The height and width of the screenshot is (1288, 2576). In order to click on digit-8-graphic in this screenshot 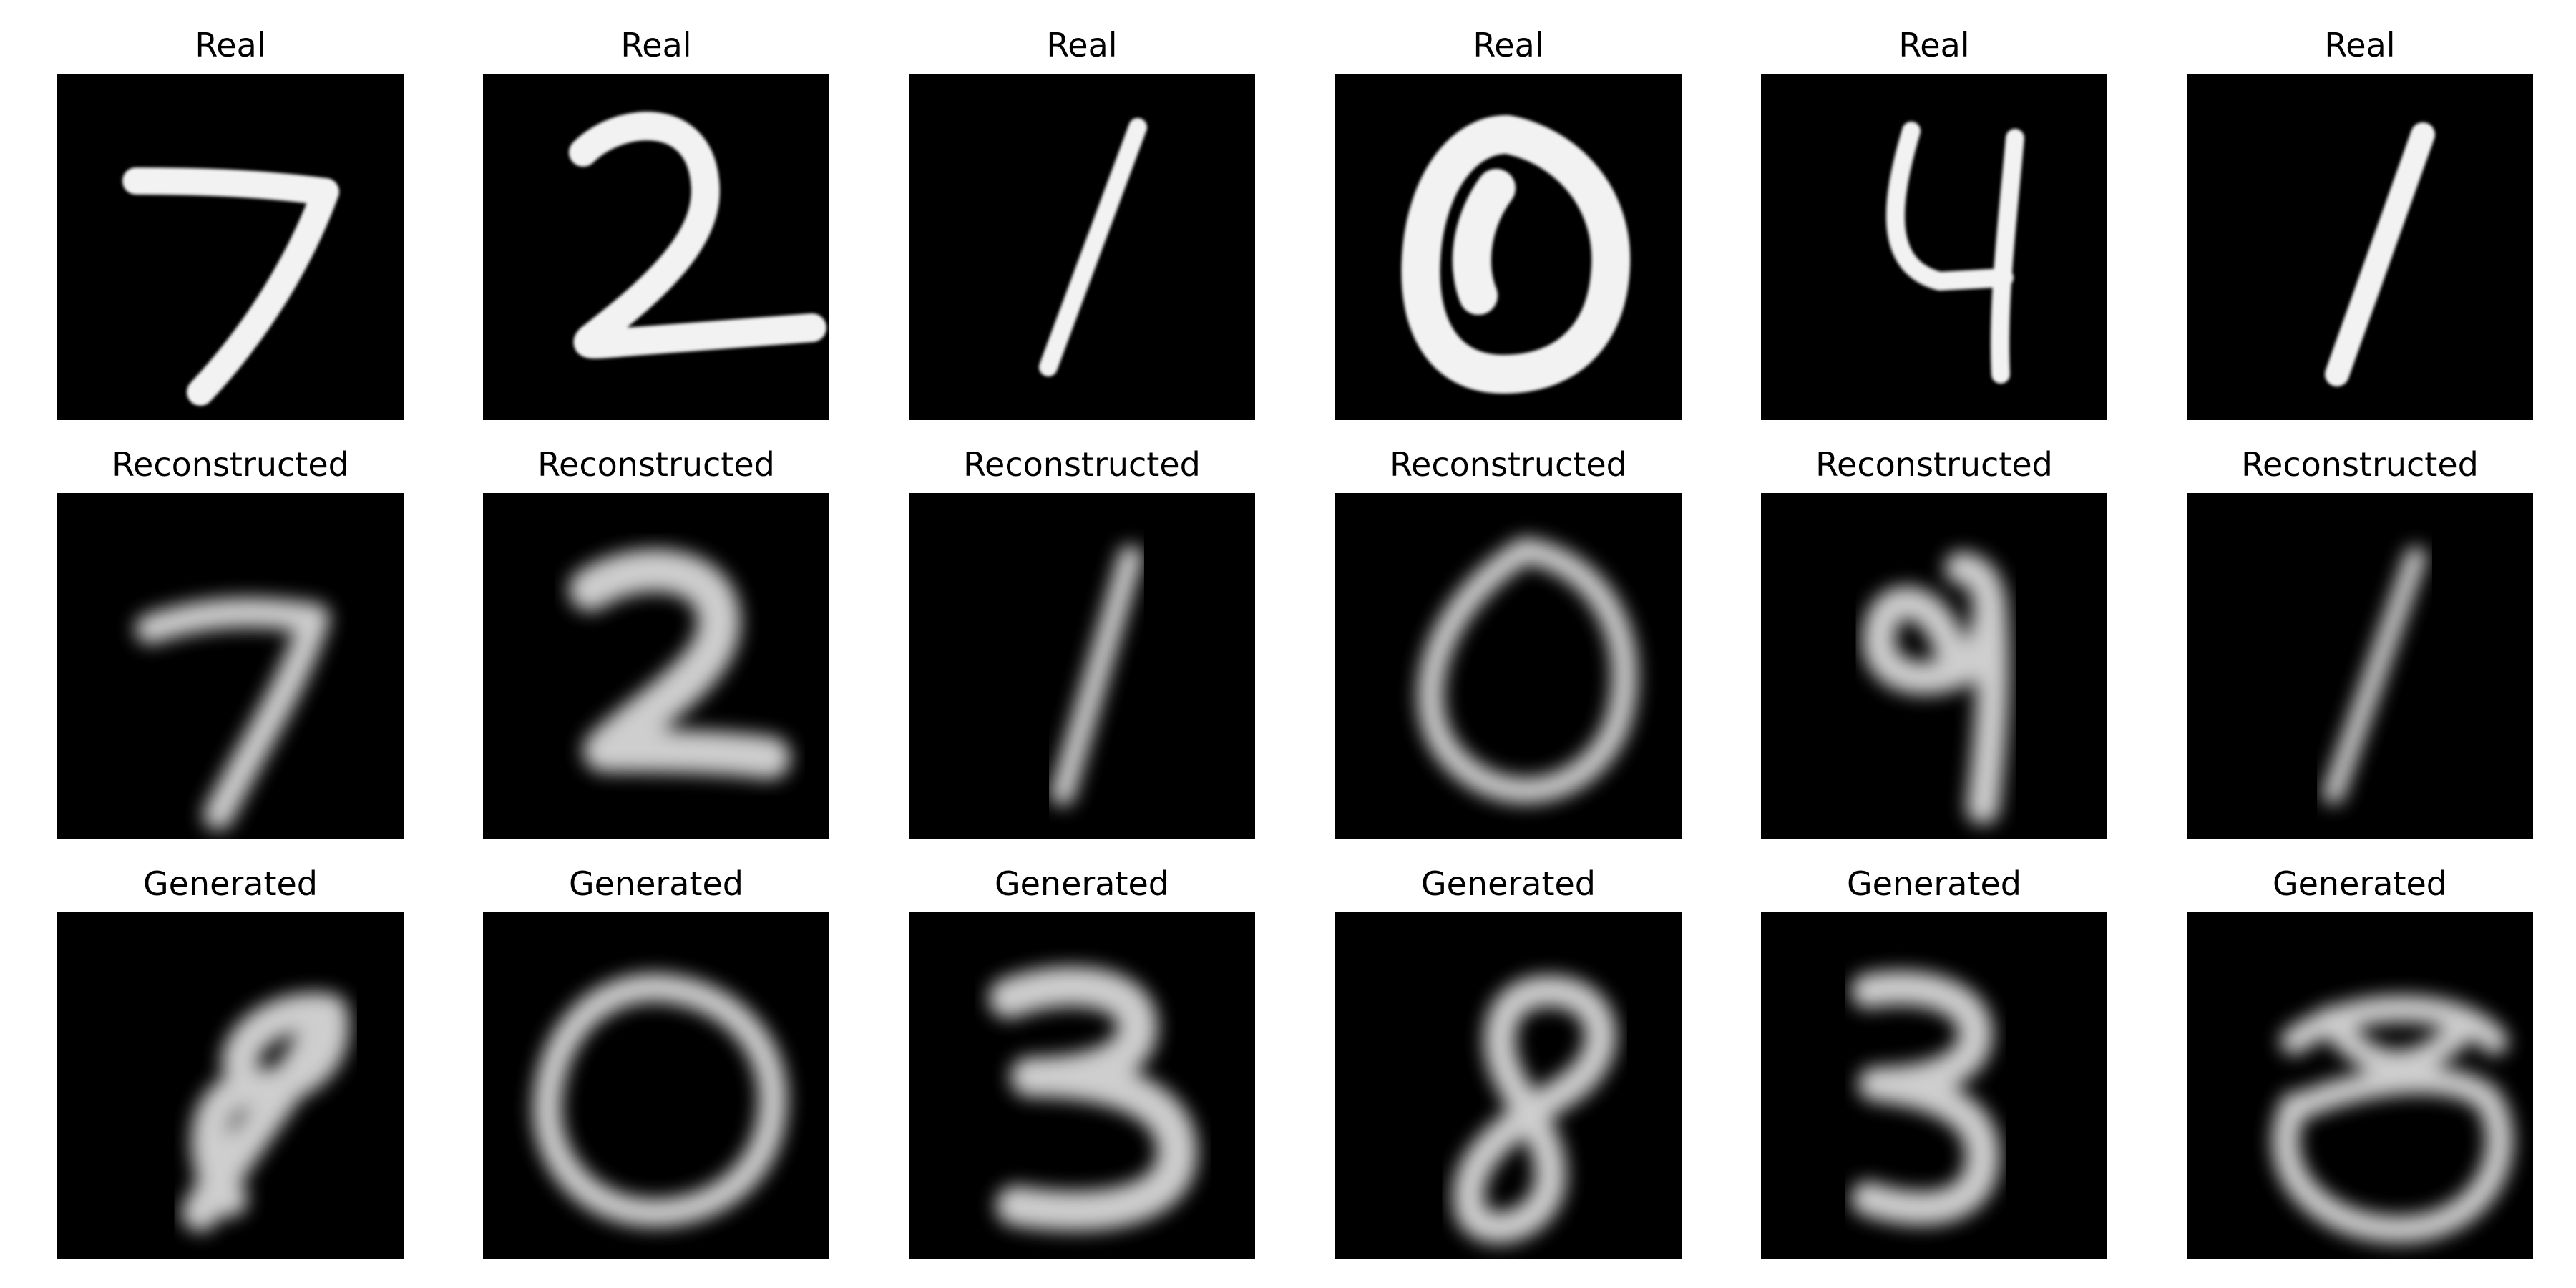, I will do `click(1508, 1085)`.